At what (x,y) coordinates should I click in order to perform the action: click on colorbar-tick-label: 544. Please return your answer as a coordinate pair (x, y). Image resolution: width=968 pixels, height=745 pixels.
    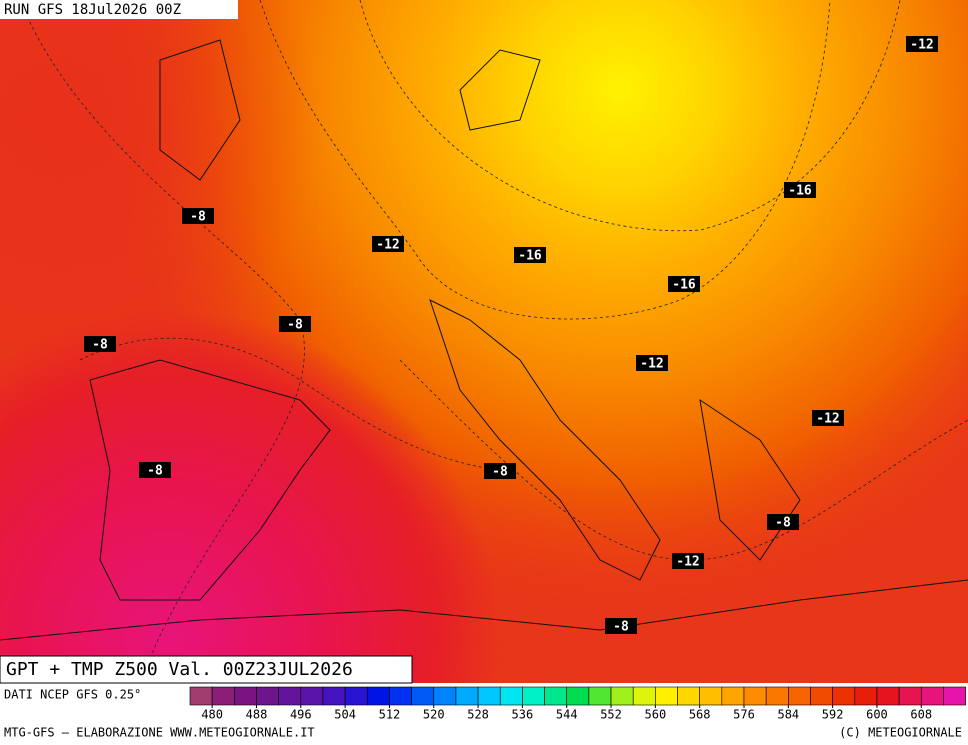
    Looking at the image, I should click on (567, 715).